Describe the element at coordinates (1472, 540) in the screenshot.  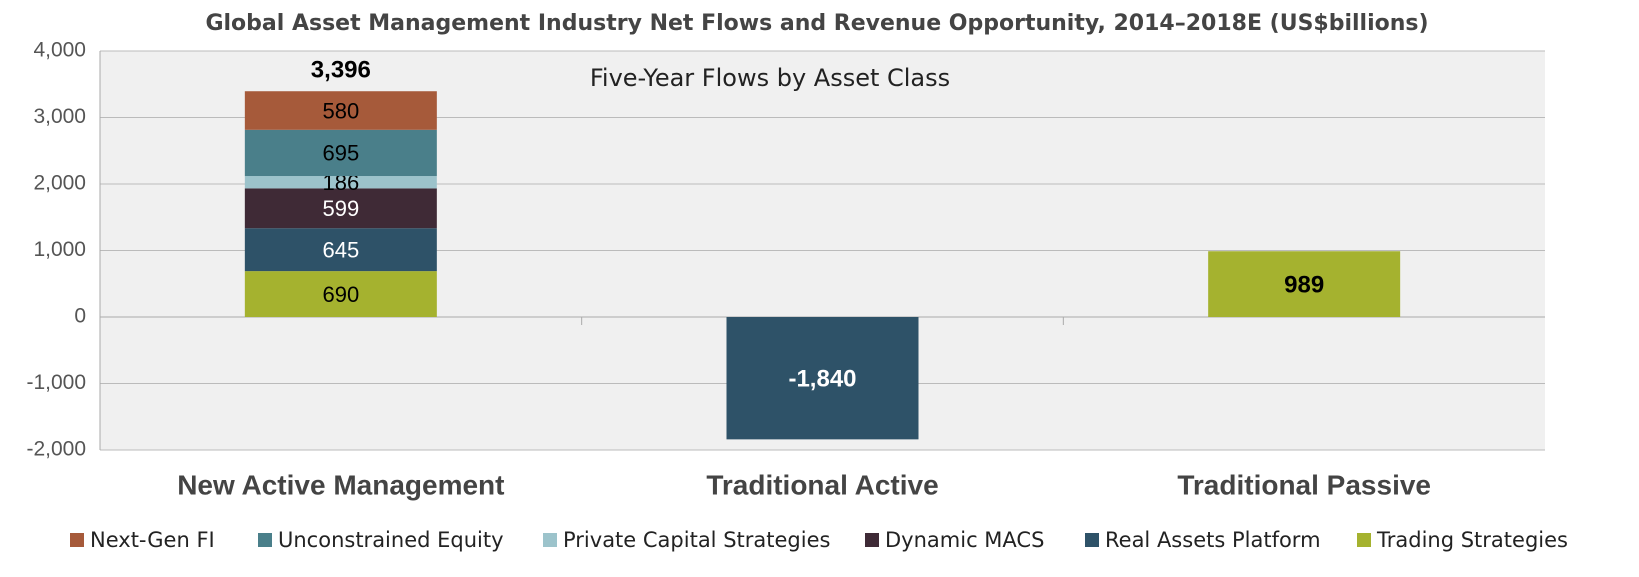
I see `legend-label: Trading Strategies` at that location.